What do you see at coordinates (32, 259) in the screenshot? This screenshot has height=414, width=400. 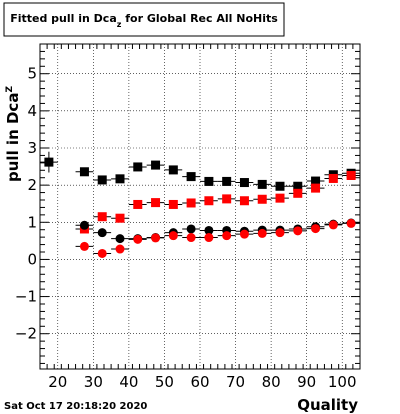 I see `y-tick-label: 0` at bounding box center [32, 259].